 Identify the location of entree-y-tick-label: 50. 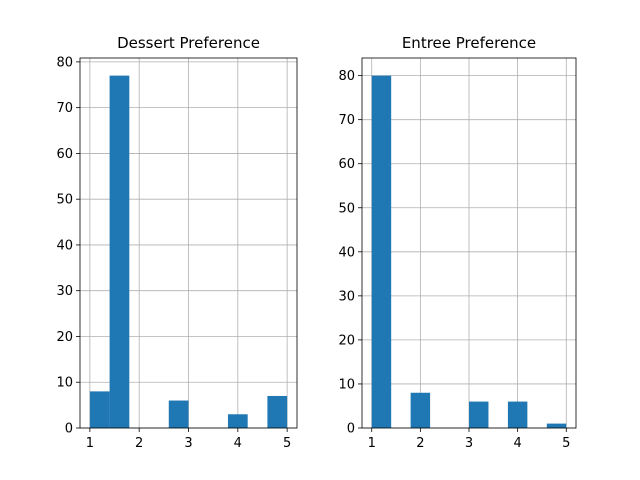
(346, 208).